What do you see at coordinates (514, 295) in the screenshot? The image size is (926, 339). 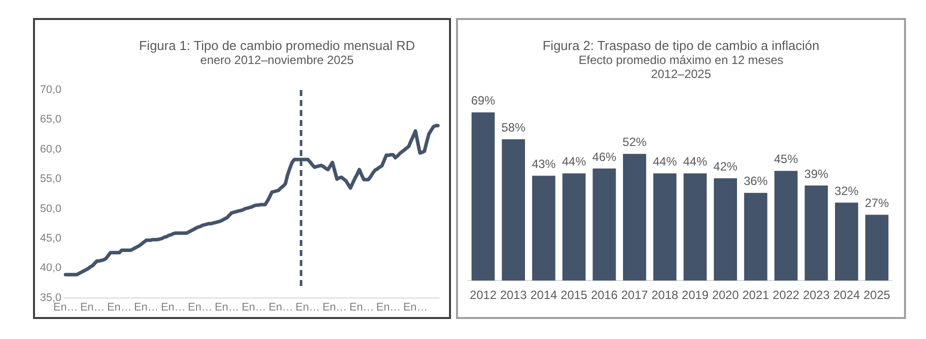 I see `x-tick-label: 2013` at bounding box center [514, 295].